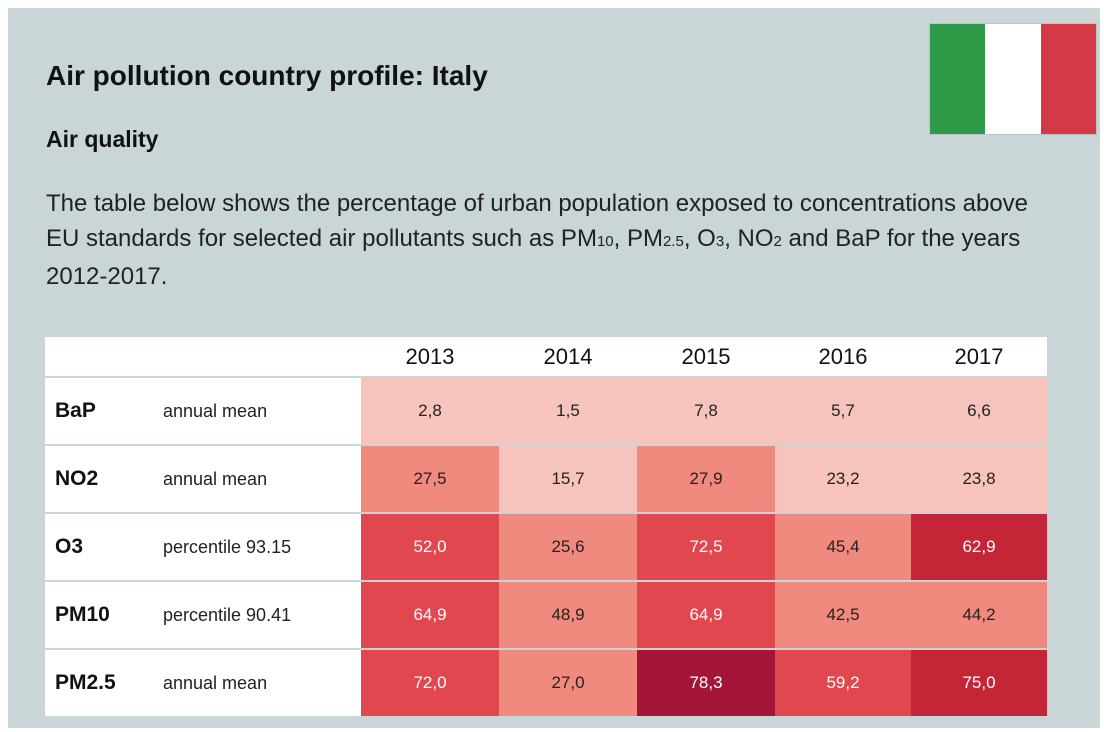 The image size is (1104, 732). What do you see at coordinates (104, 478) in the screenshot?
I see `pollutant-name: NO2` at bounding box center [104, 478].